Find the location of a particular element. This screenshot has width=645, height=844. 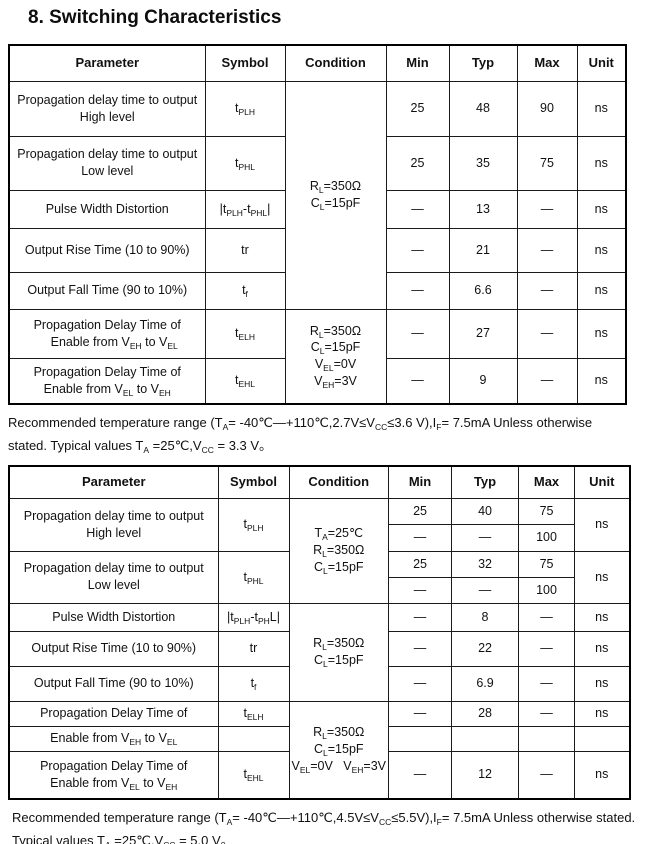

t1-r7-unit: ns is located at coordinates (601, 381).